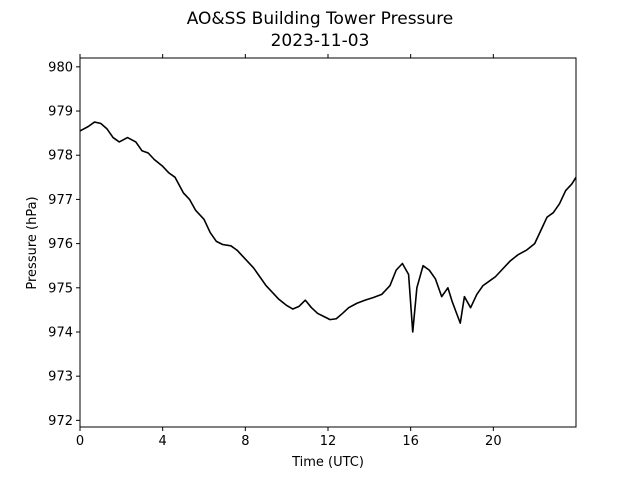  What do you see at coordinates (320, 41) in the screenshot?
I see `chart-subtitle: 2023-11-03` at bounding box center [320, 41].